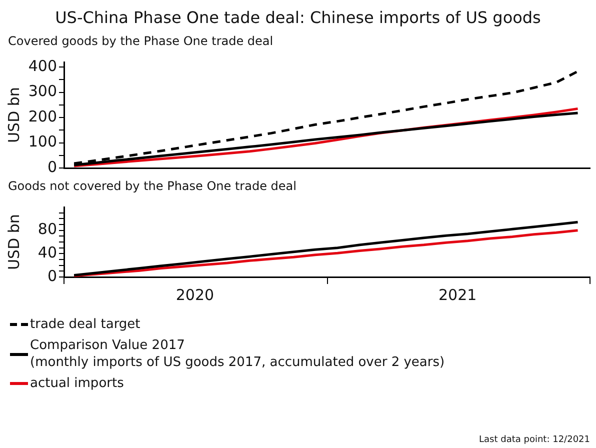 This screenshot has width=596, height=448. What do you see at coordinates (457, 295) in the screenshot?
I see `x-tick-label: 2021` at bounding box center [457, 295].